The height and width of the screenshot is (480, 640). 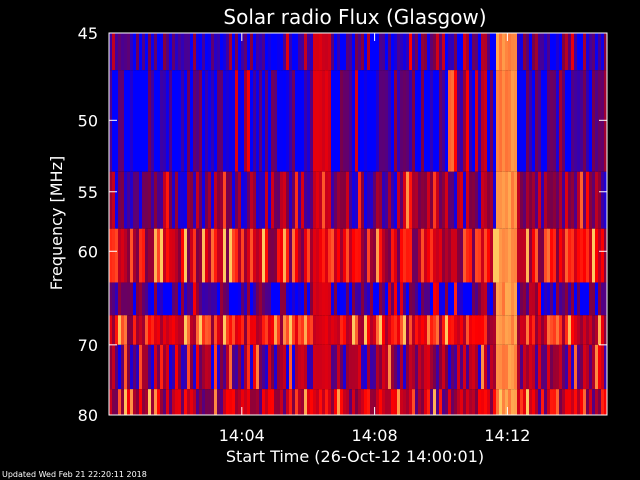 I want to click on x-tick-label: 14:04, so click(x=242, y=435).